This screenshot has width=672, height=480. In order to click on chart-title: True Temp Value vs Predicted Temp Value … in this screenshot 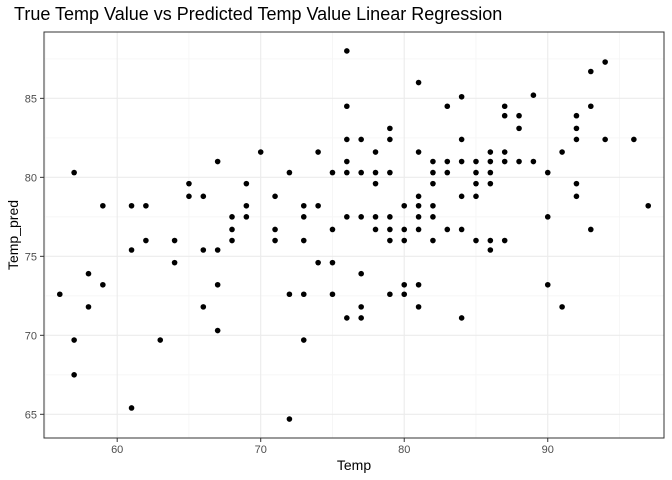, I will do `click(258, 14)`.